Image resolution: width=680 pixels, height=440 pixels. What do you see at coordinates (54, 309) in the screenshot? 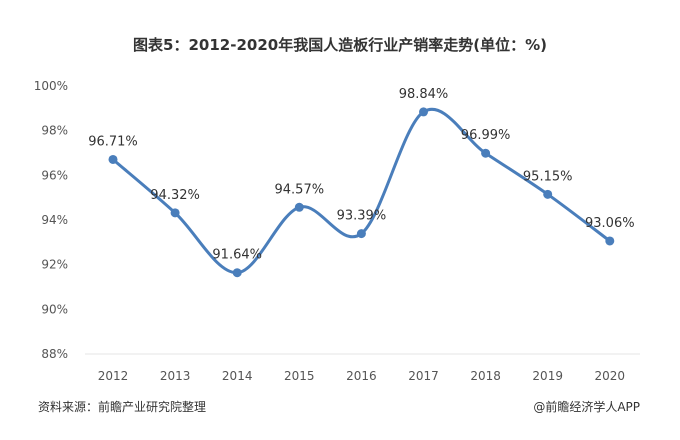
I see `y-tick-label: 90%` at bounding box center [54, 309].